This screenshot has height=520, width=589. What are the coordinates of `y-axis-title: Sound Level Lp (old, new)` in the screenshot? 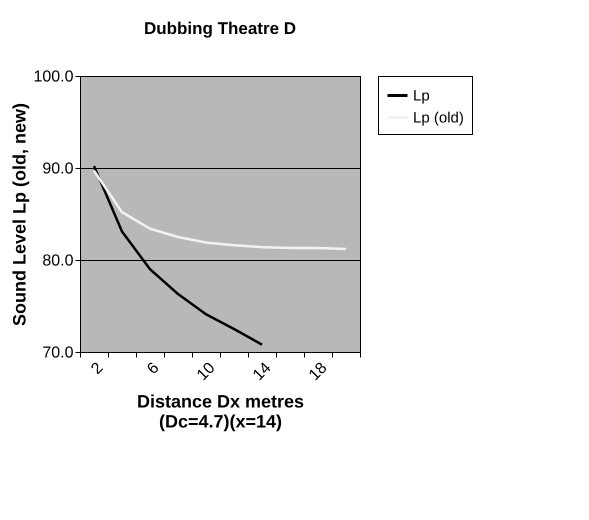 It's located at (19, 214).